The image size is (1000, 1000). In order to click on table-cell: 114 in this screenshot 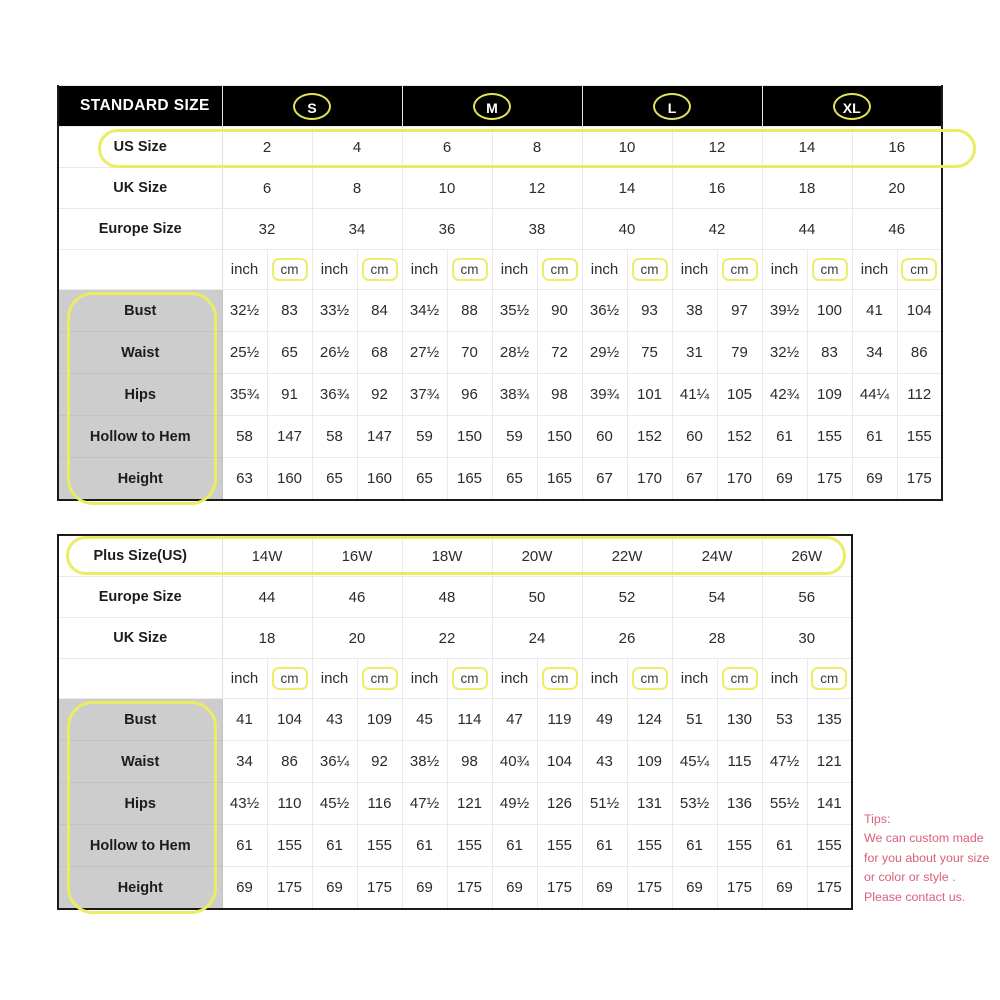, I will do `click(469, 719)`.